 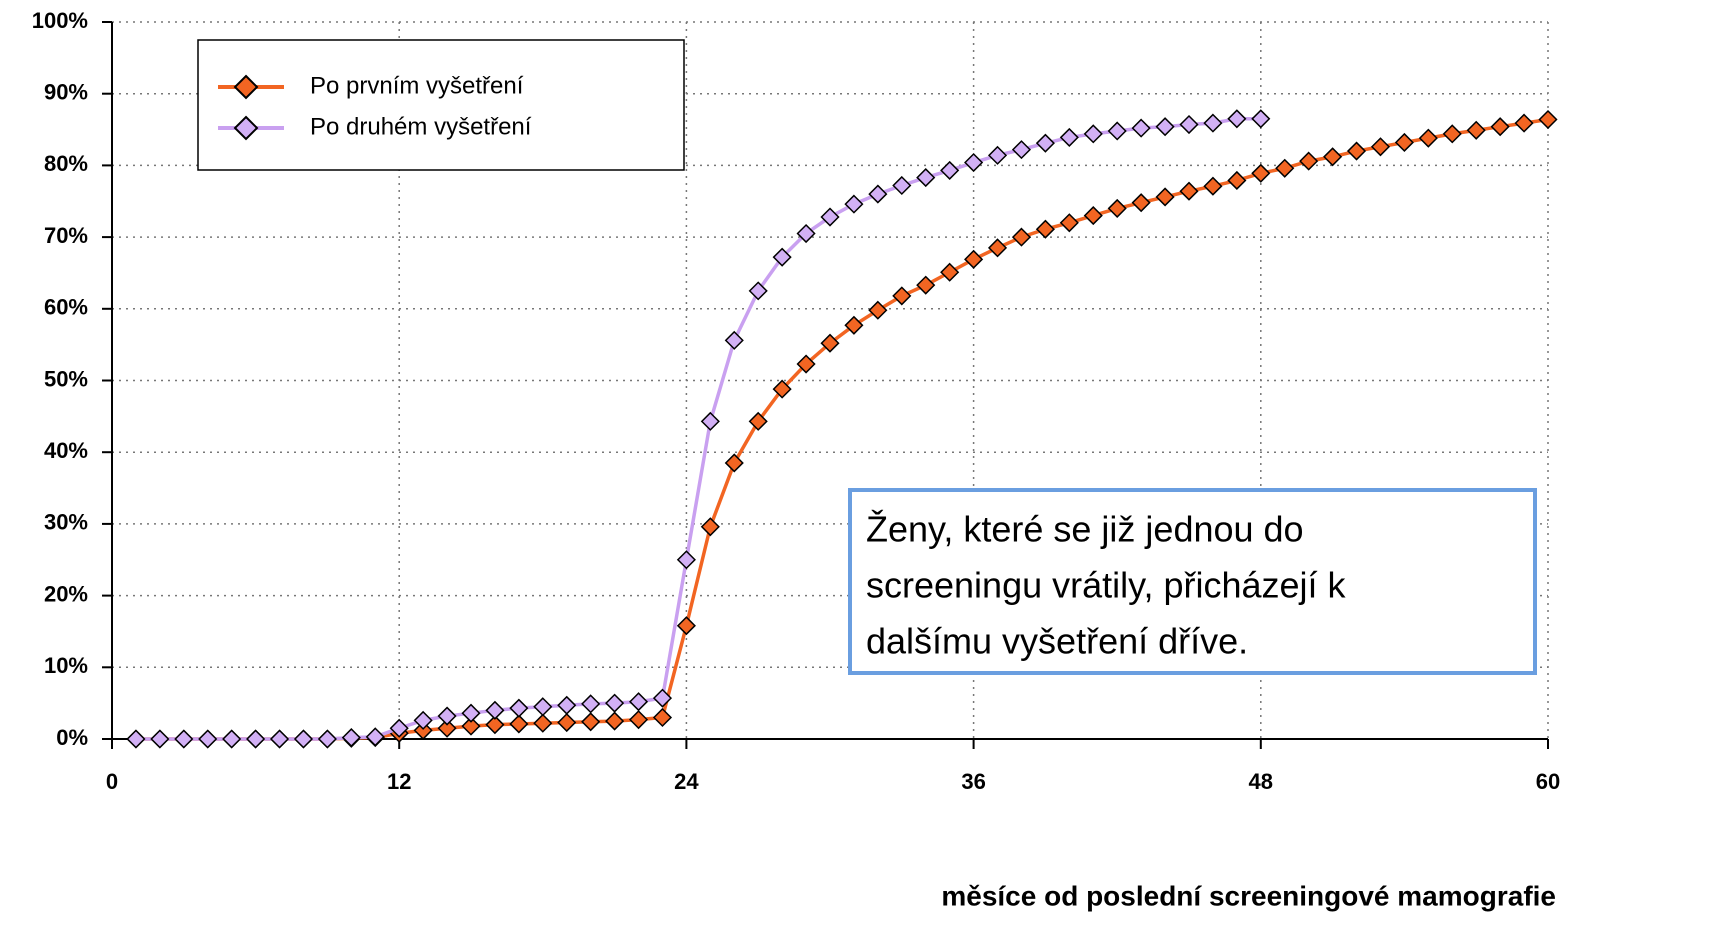 I want to click on y-tick-label: 10%, so click(x=66, y=665).